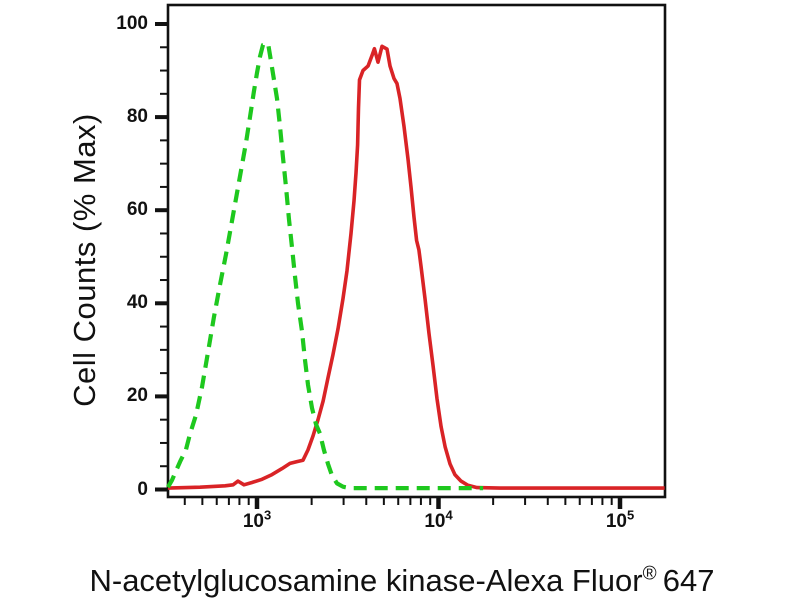  What do you see at coordinates (137, 210) in the screenshot?
I see `y-tick-label-60: 60` at bounding box center [137, 210].